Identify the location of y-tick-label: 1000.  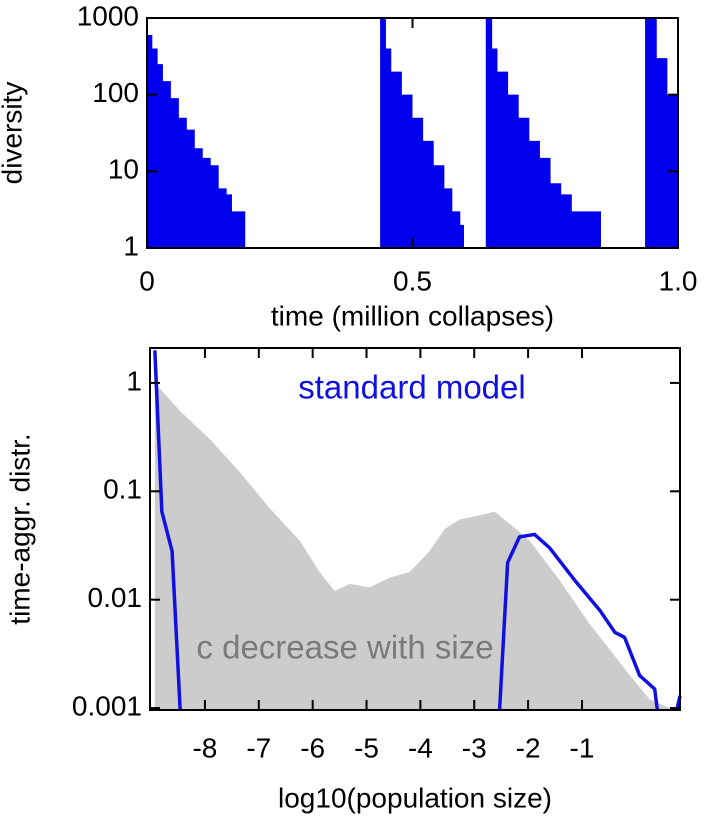
(108, 15).